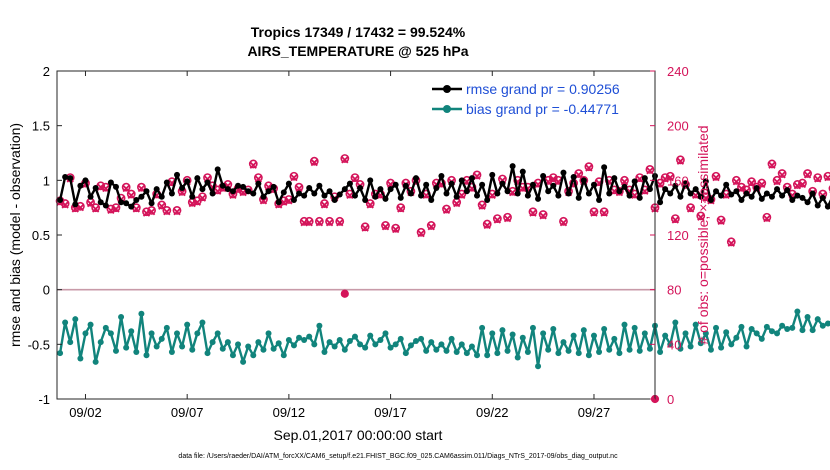 The height and width of the screenshot is (470, 830). What do you see at coordinates (678, 126) in the screenshot?
I see `y2-tick-label: 200` at bounding box center [678, 126].